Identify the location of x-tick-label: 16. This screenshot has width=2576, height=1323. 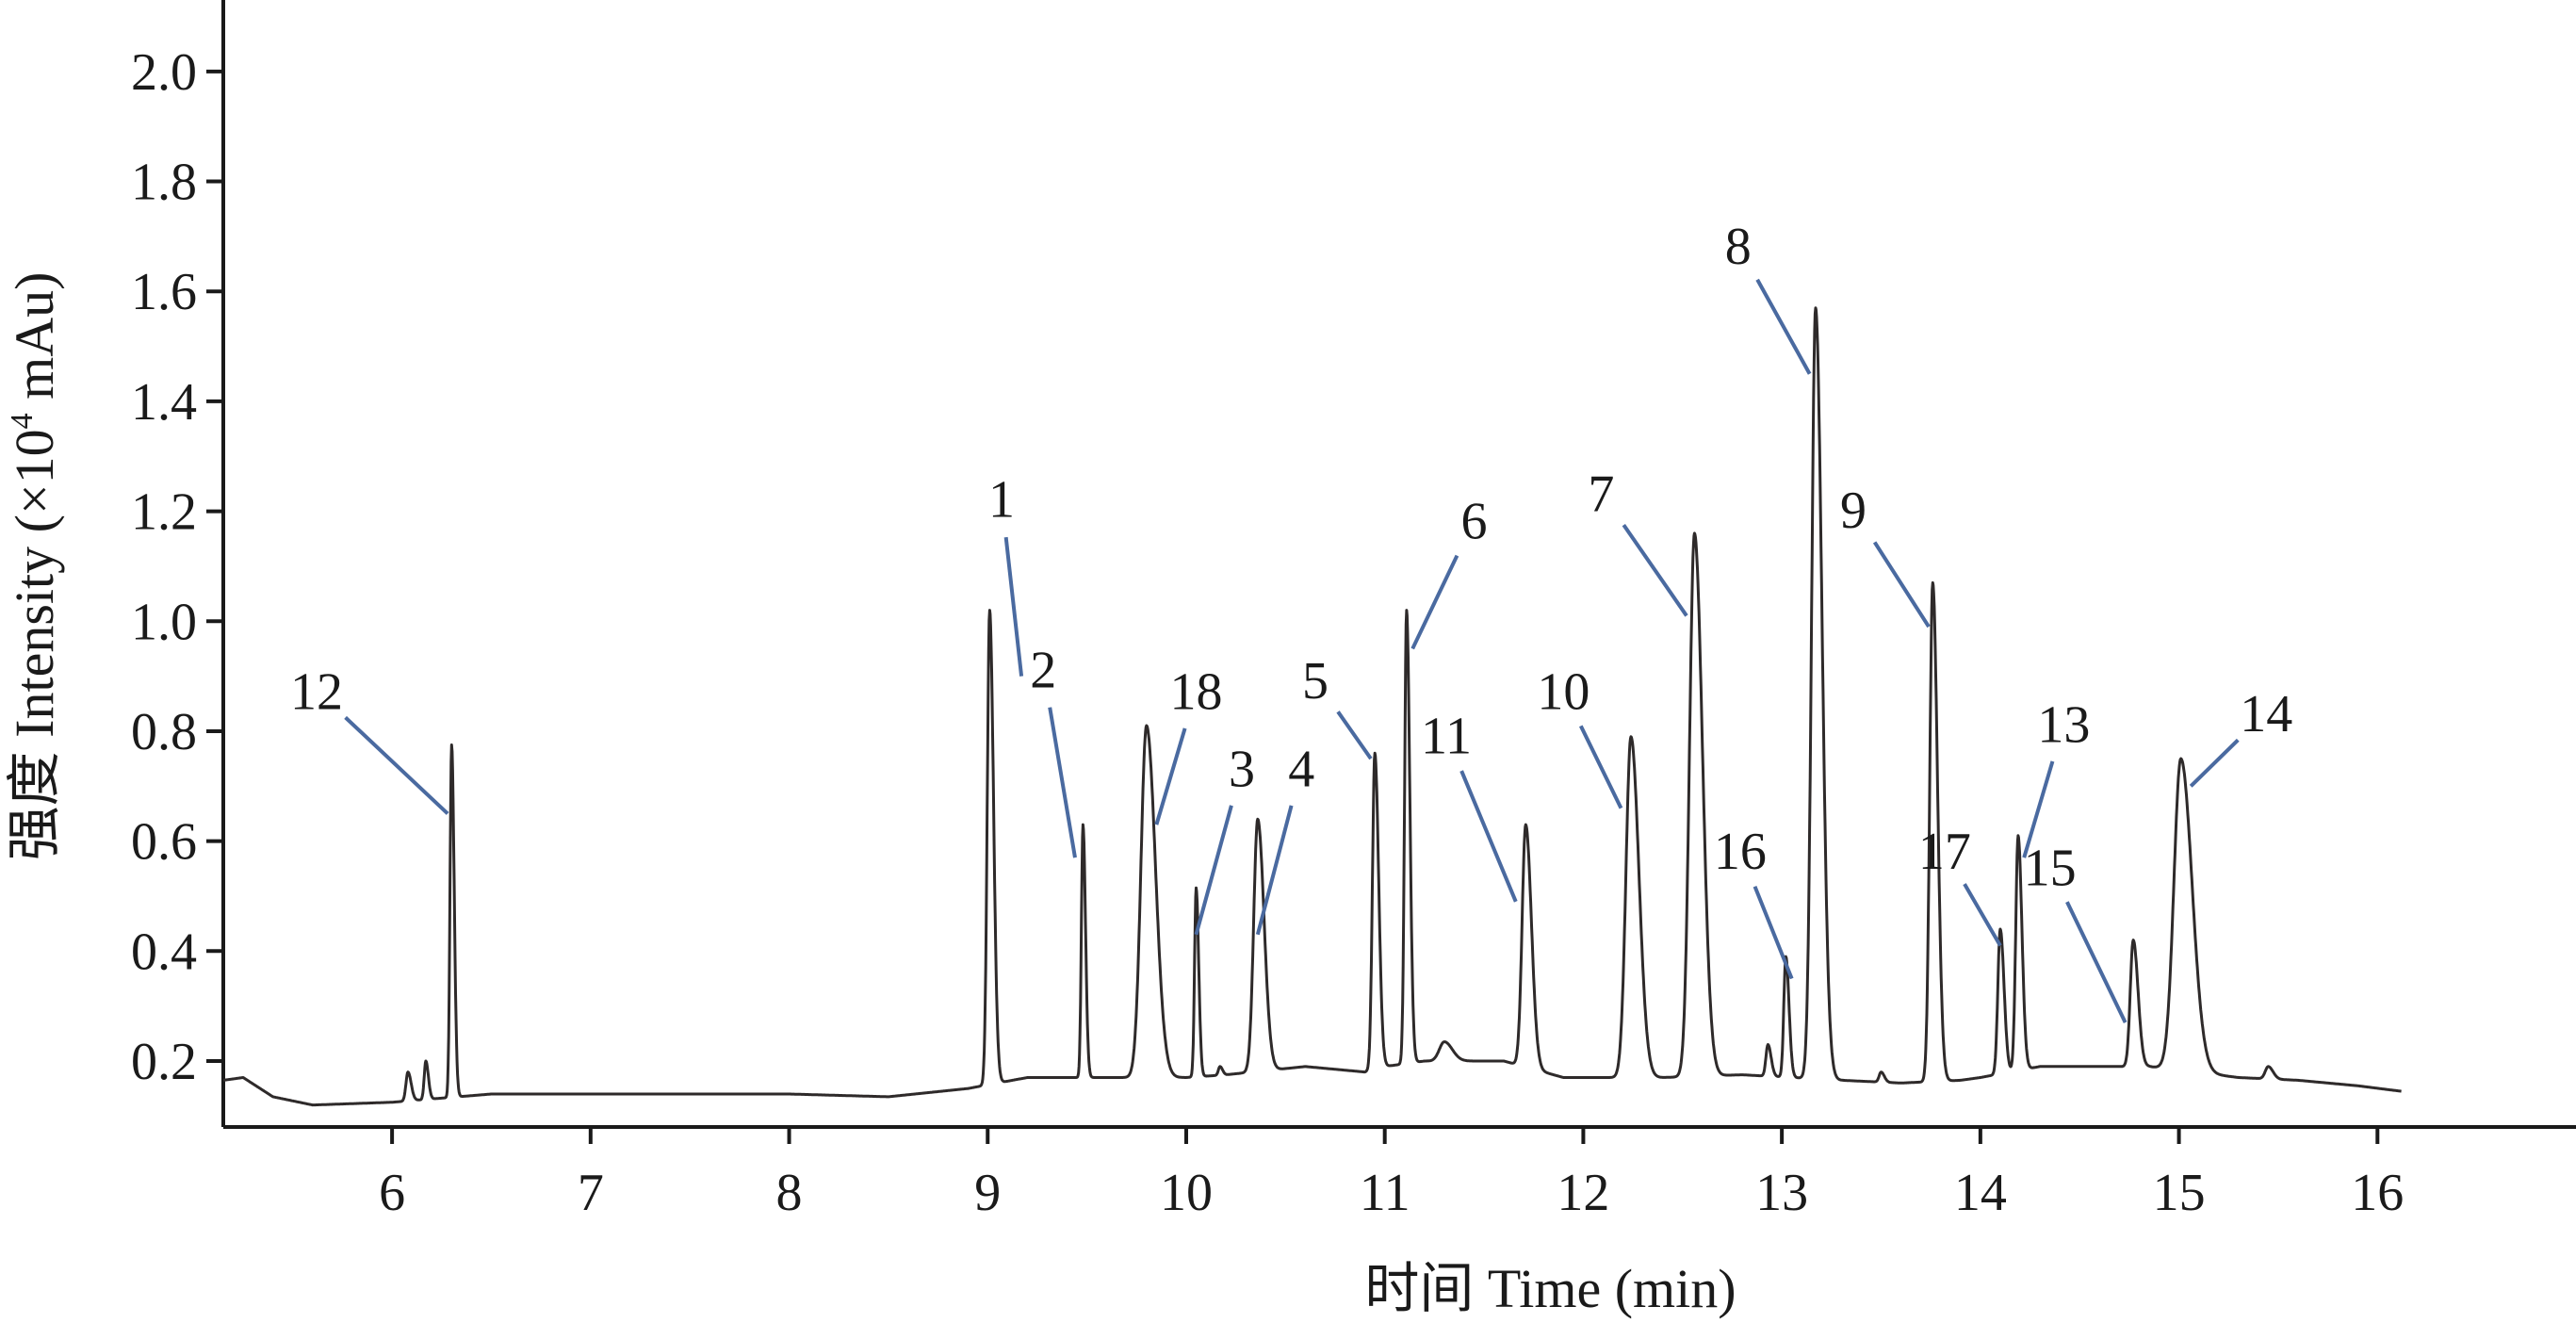
(2377, 1193).